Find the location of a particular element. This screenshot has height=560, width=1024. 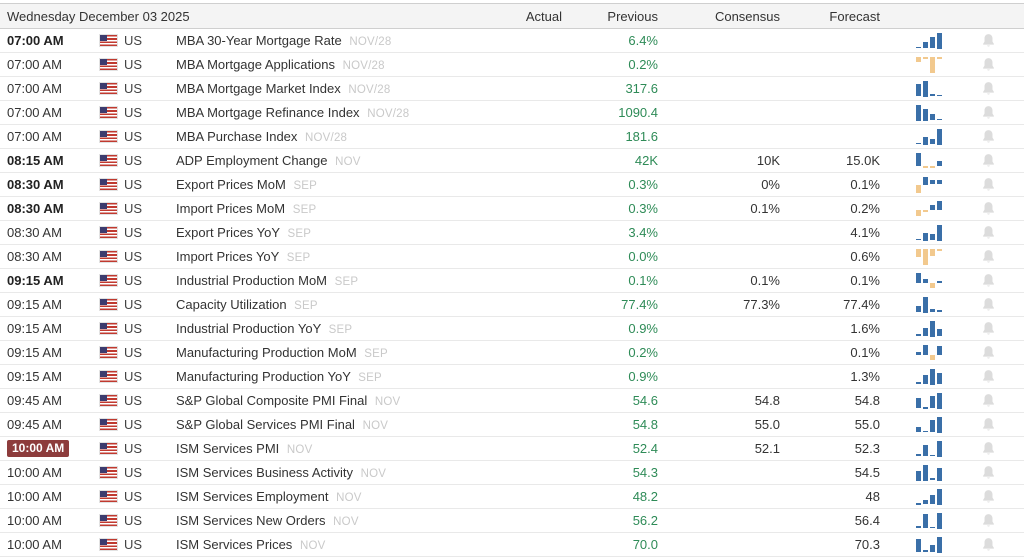

event-link: MBA Purchase Index is located at coordinates (237, 136).